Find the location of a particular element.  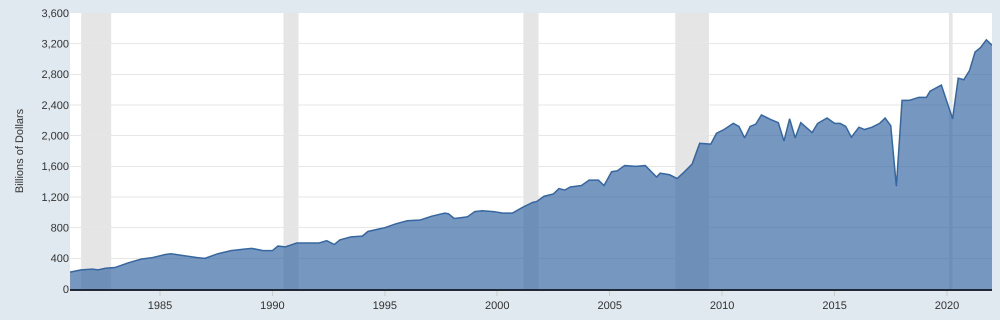

x-tick-label: 2010 is located at coordinates (722, 306).